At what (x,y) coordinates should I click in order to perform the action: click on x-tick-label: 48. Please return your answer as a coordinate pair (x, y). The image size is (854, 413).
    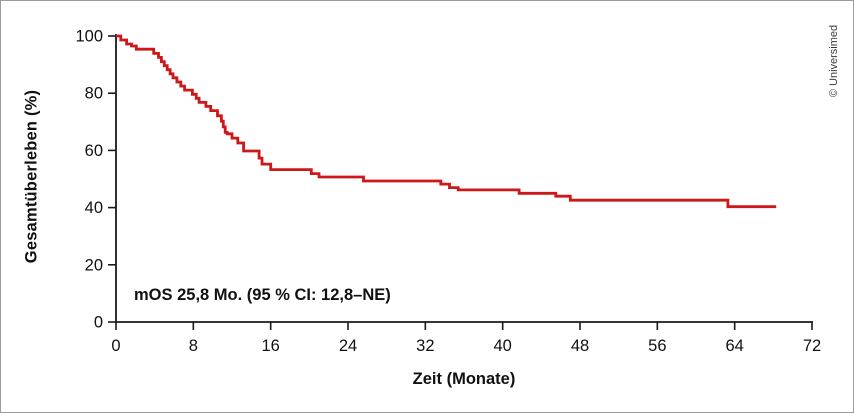
    Looking at the image, I should click on (580, 346).